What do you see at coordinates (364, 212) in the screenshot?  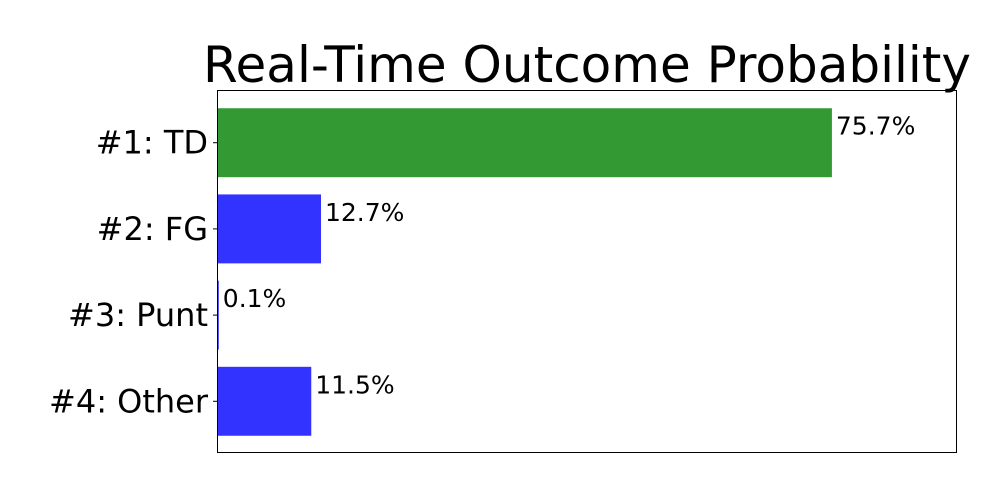 I see `value-label: 12.7%` at bounding box center [364, 212].